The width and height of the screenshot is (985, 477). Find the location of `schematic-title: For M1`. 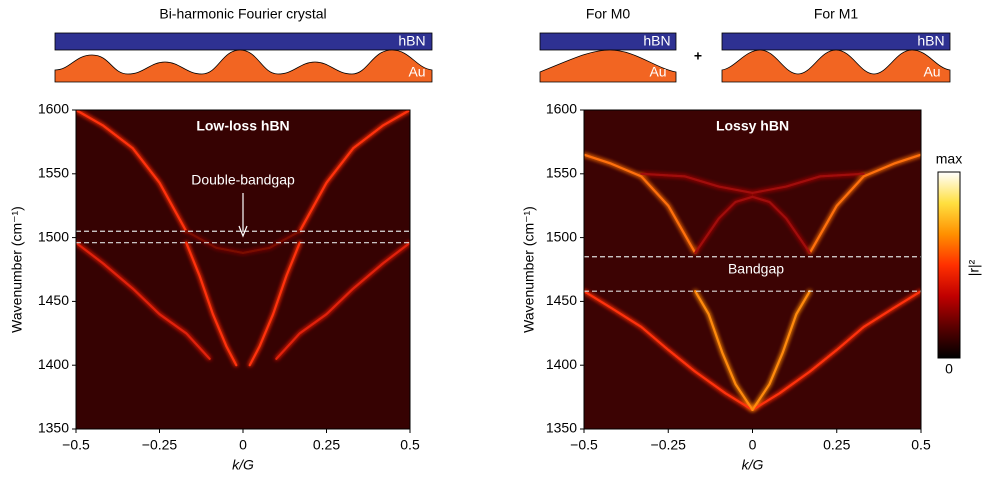

schematic-title: For M1 is located at coordinates (836, 14).